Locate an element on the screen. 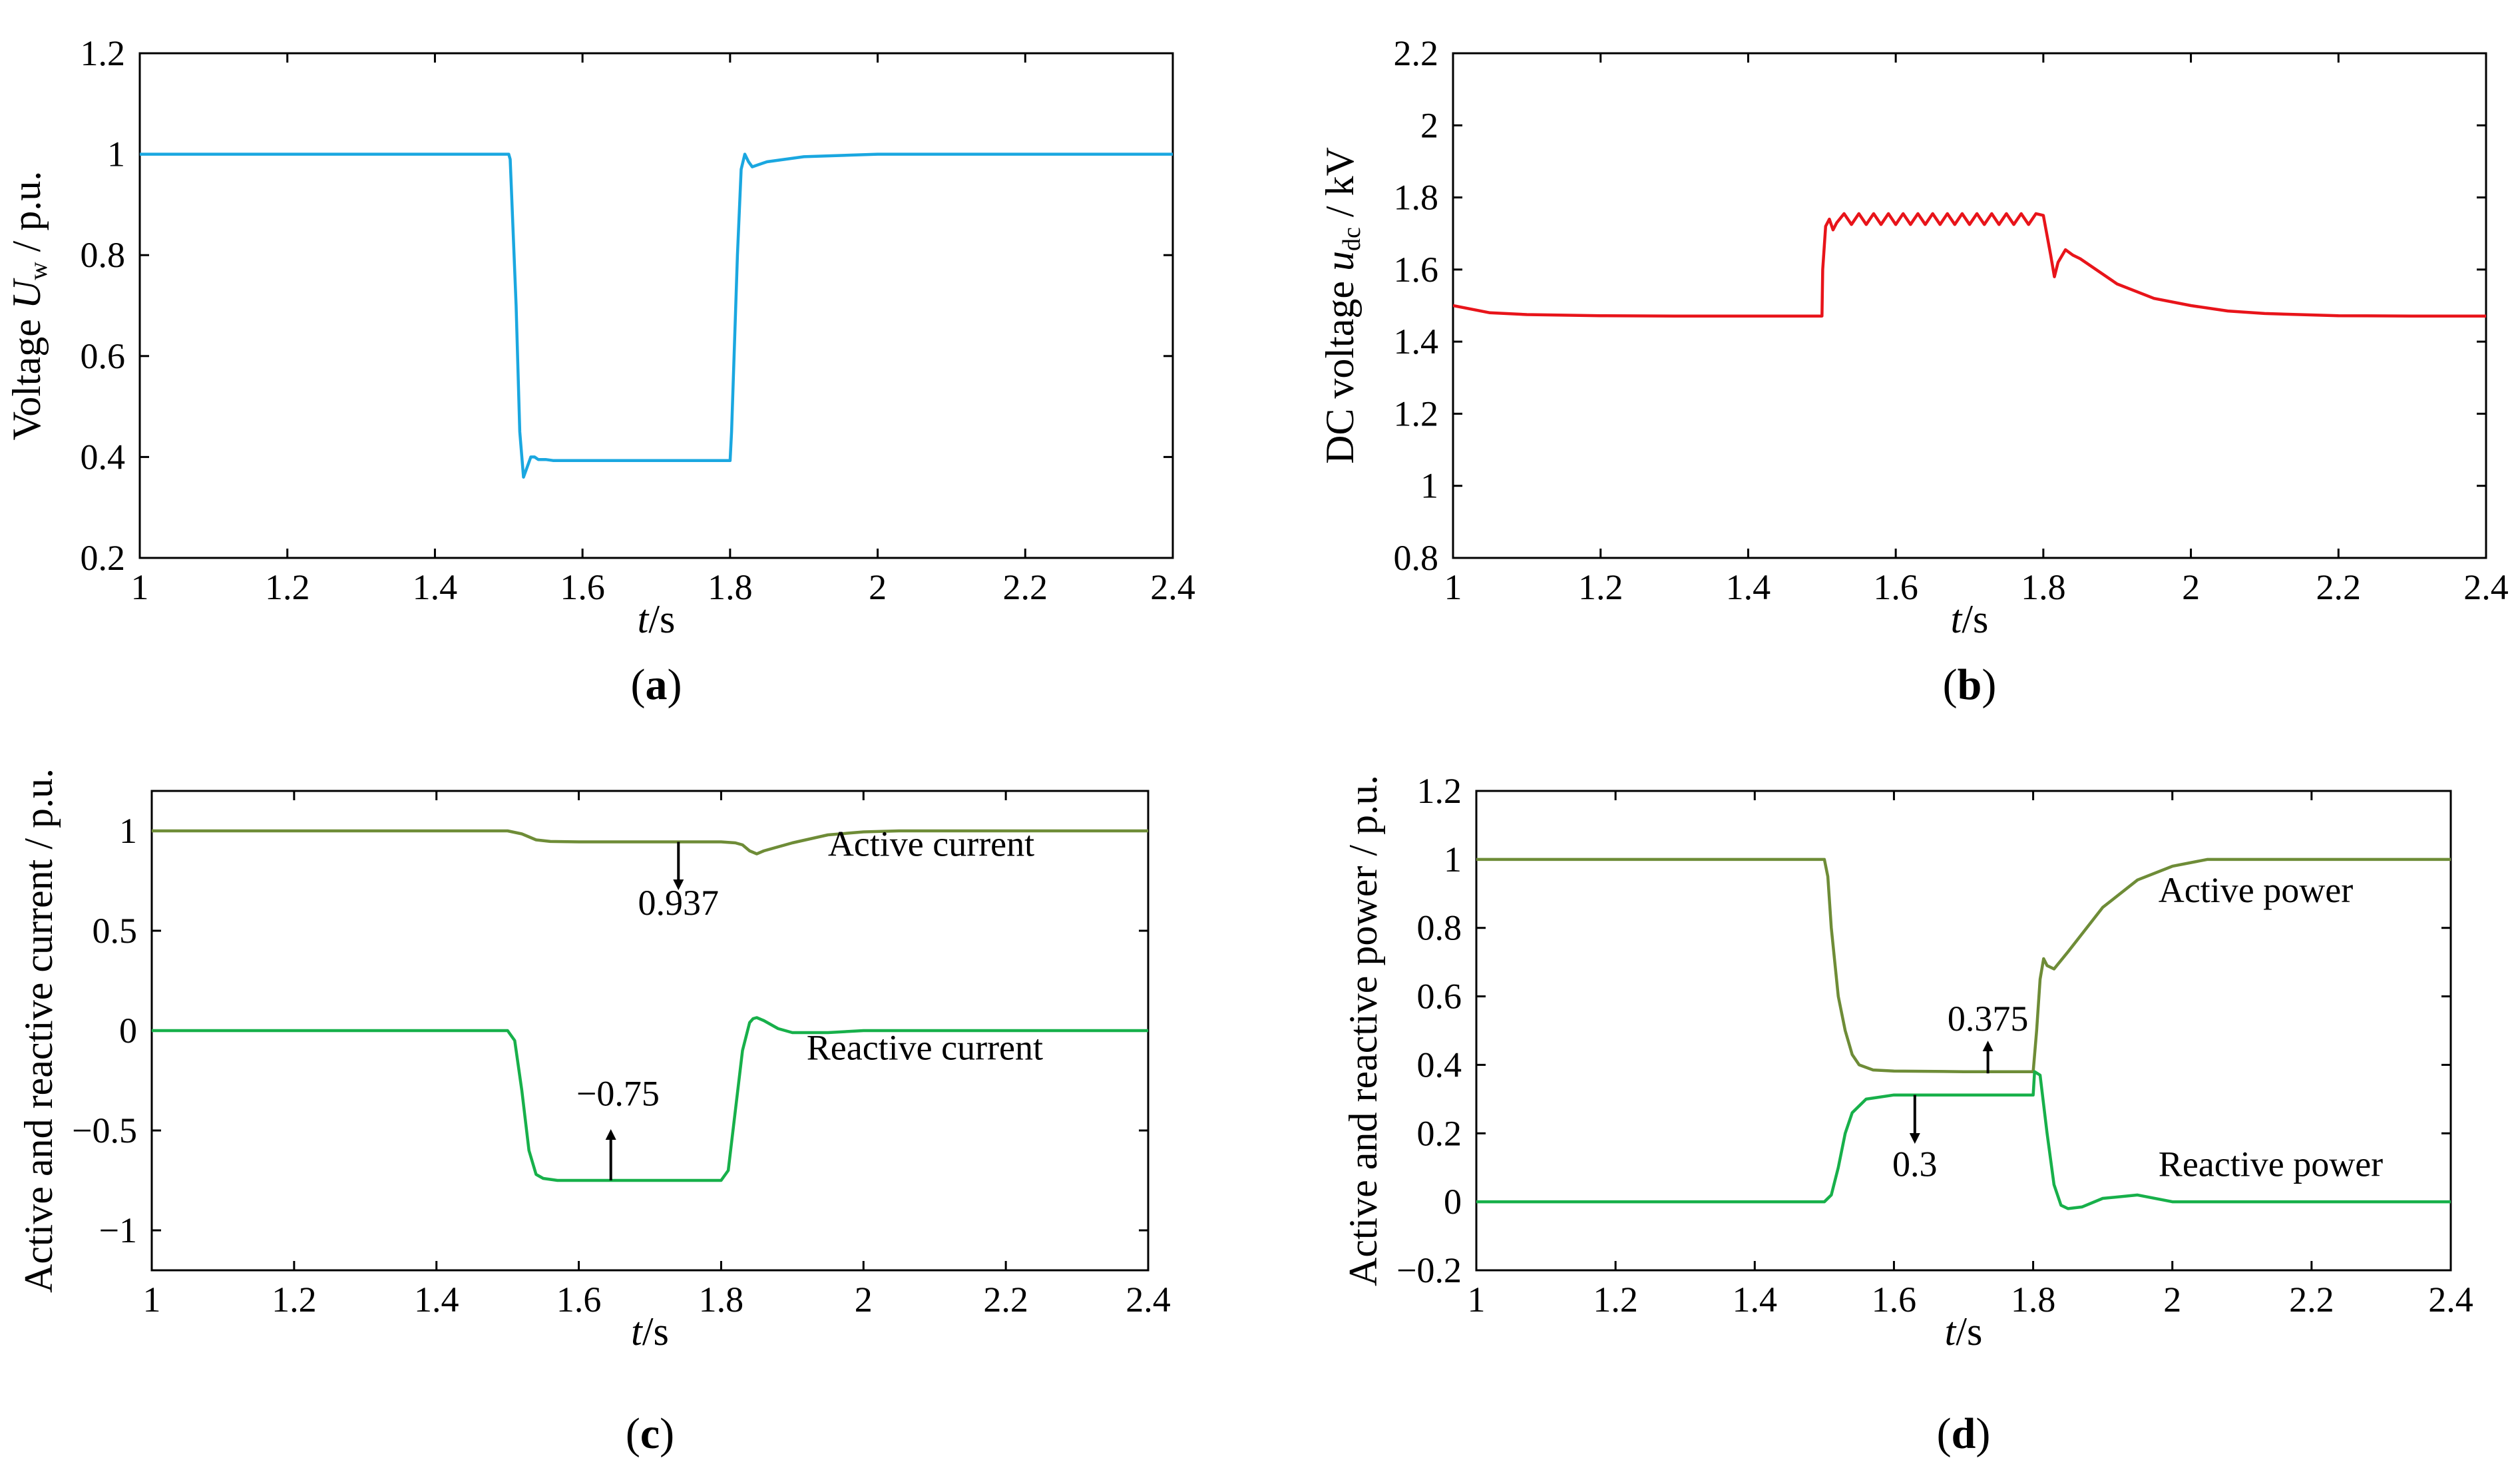 This screenshot has width=2520, height=1482. y-axis-label: DC voltage udc / kV is located at coordinates (1342, 305).